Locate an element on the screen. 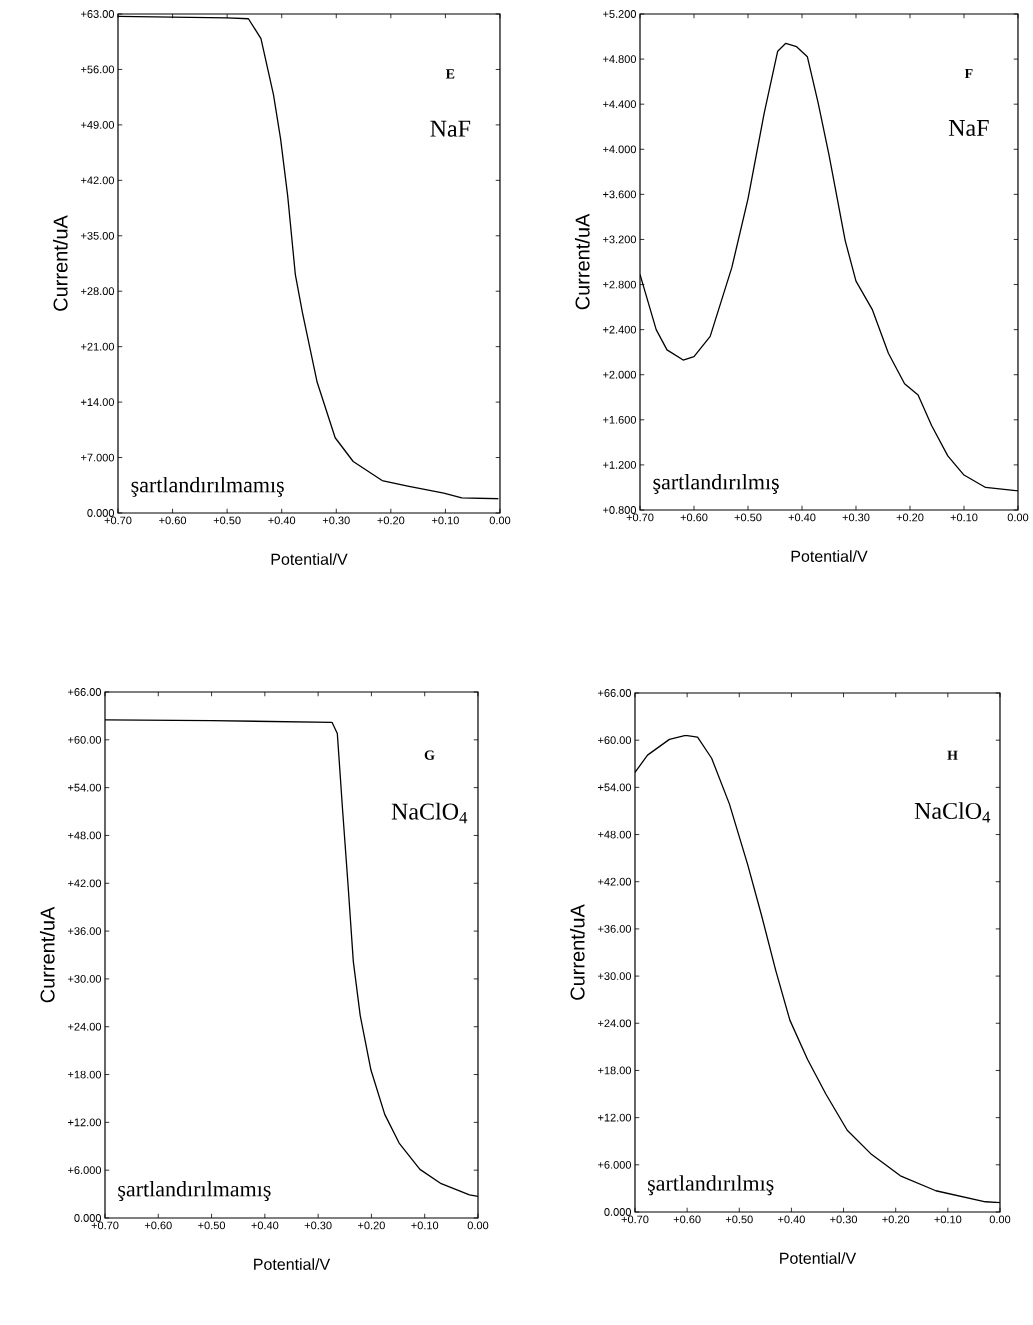  y-tick-label: +7.000 is located at coordinates (98, 457).